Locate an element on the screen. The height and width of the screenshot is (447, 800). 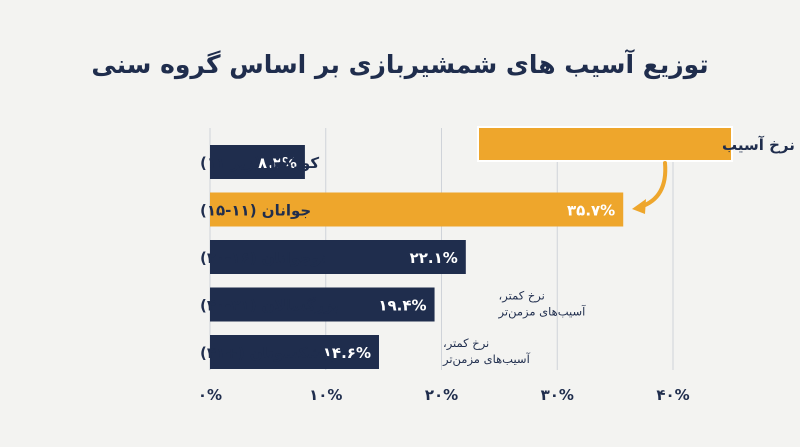
bar-value-label: ۲۲.۱% is located at coordinates (434, 258).